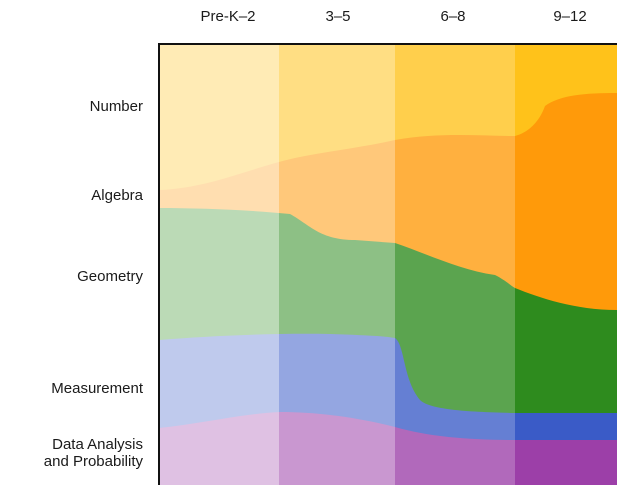 This screenshot has width=617, height=485. I want to click on grade-label-3-5: 3–5, so click(338, 16).